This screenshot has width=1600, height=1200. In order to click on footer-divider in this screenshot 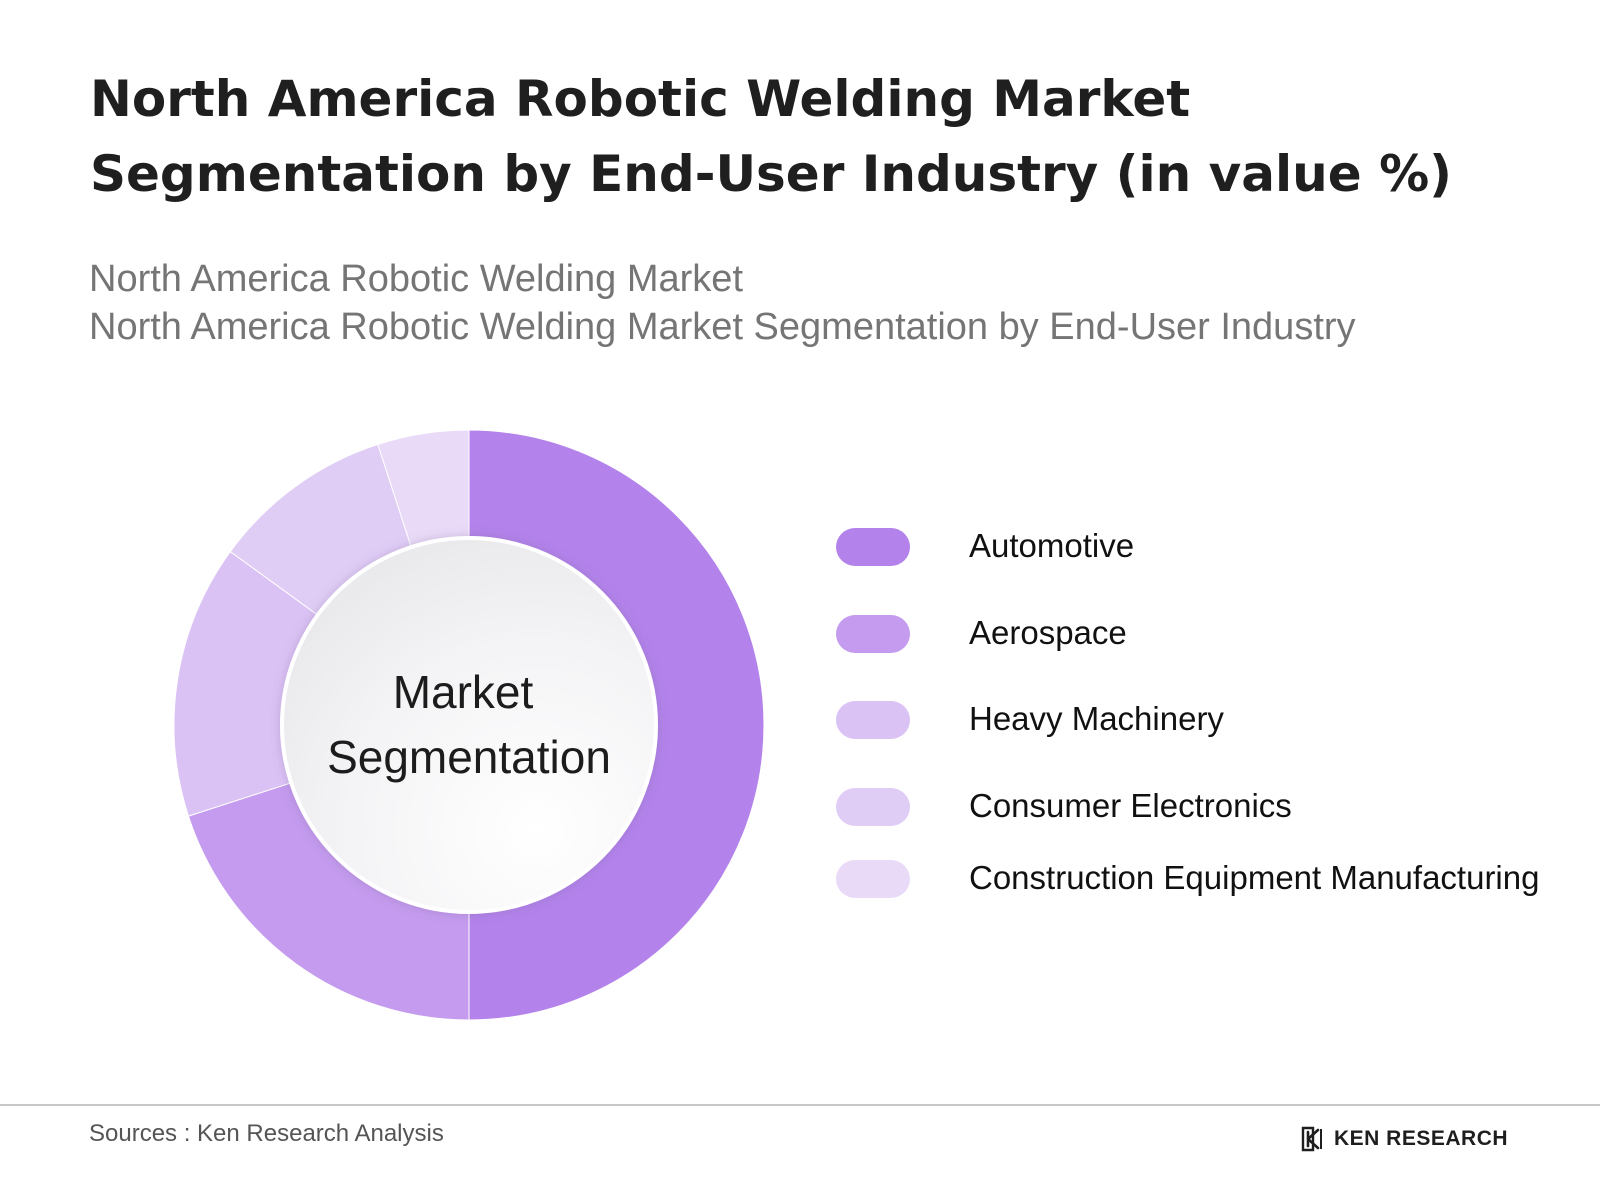, I will do `click(800, 1105)`.